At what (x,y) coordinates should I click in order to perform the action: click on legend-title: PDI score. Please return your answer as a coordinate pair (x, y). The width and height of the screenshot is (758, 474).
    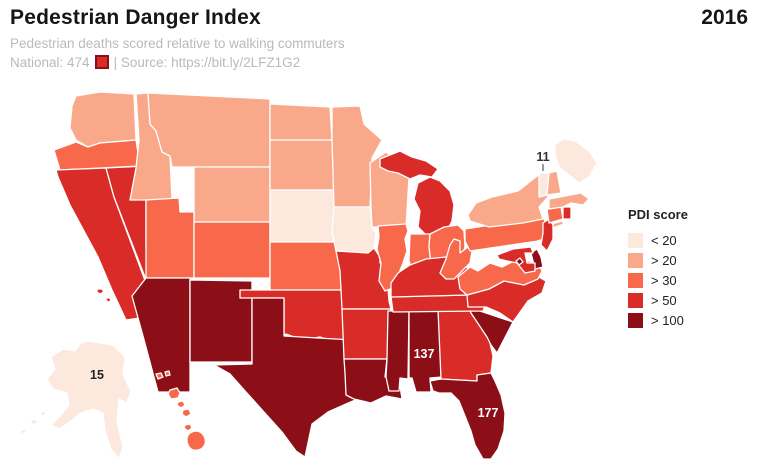
    Looking at the image, I should click on (658, 214).